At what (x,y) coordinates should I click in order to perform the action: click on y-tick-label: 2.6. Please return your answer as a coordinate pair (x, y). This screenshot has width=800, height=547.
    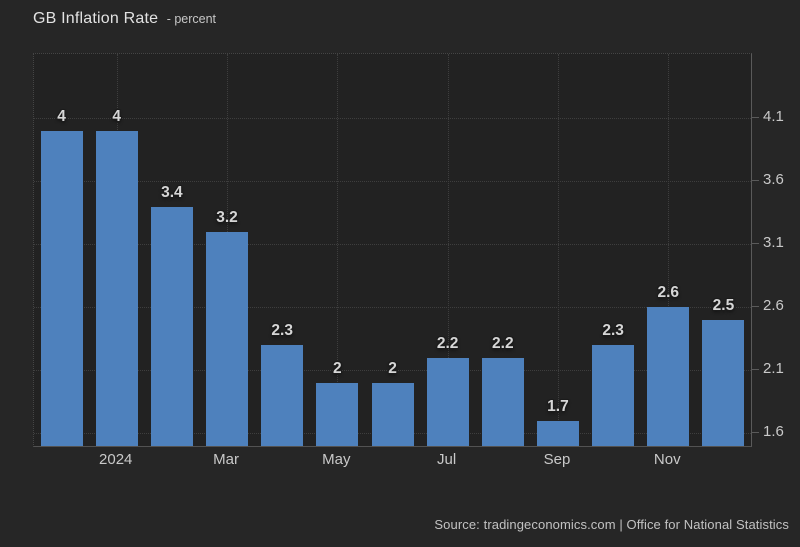
    Looking at the image, I should click on (773, 306).